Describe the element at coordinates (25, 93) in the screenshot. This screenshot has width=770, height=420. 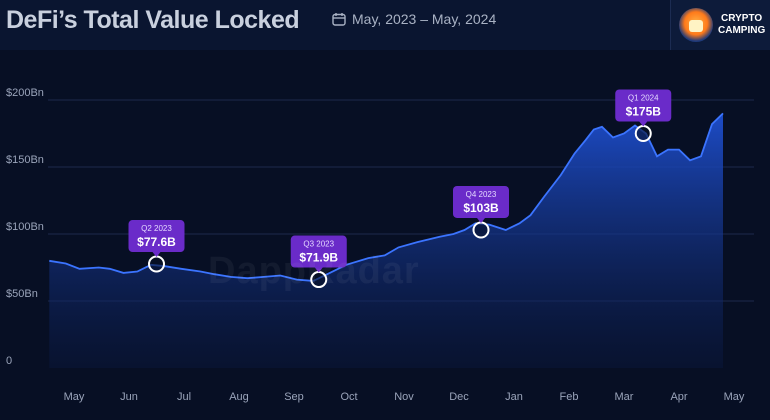
I see `y-tick-label: $200Bn` at that location.